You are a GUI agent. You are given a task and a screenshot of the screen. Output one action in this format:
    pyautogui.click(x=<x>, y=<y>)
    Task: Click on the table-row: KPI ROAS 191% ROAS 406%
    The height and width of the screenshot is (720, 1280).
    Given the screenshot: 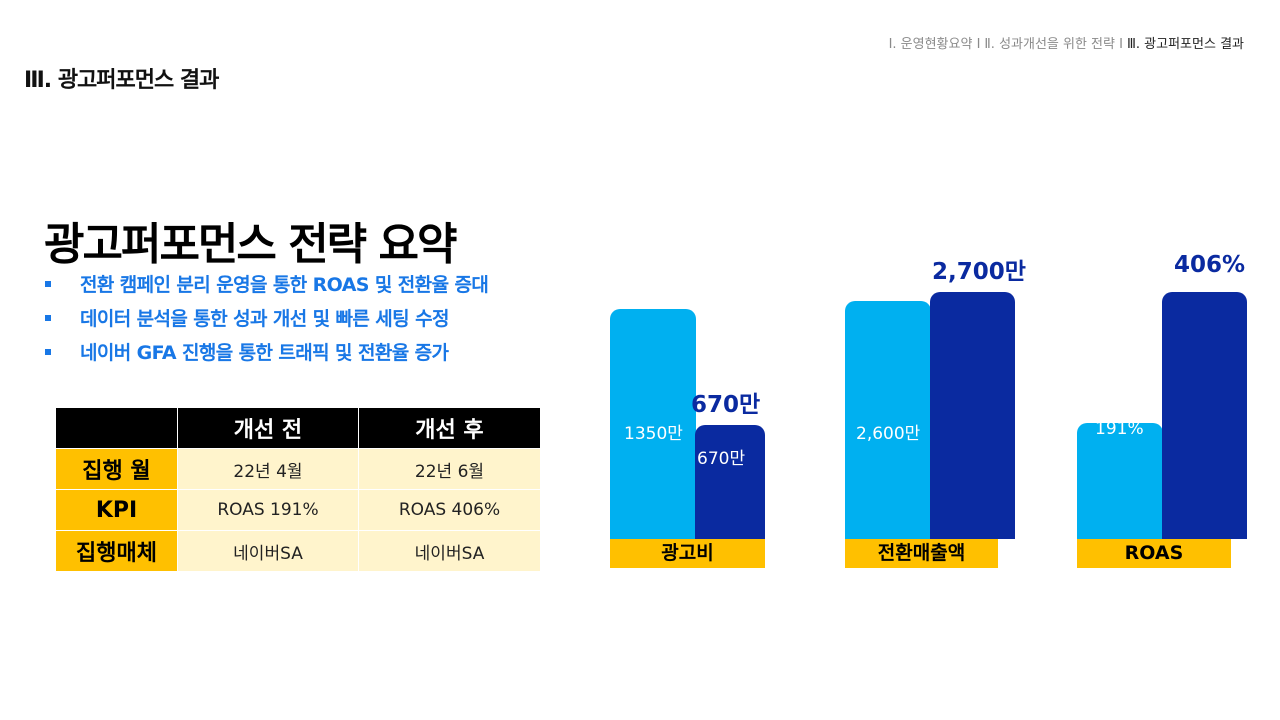 What is the action you would take?
    pyautogui.click(x=298, y=510)
    